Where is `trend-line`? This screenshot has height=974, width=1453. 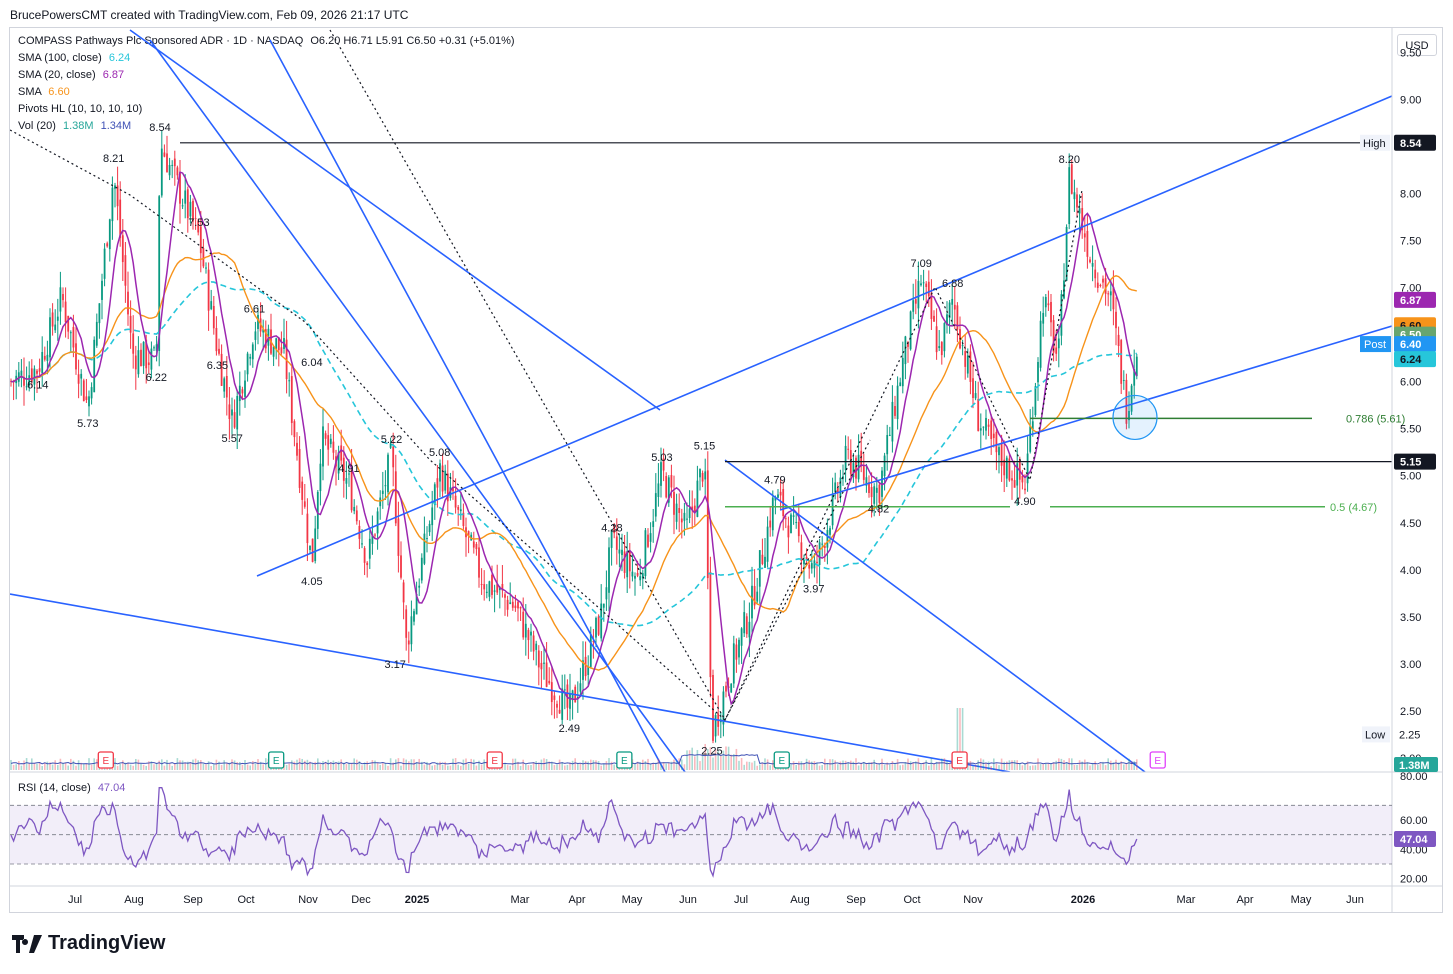 trend-line is located at coordinates (935, 615).